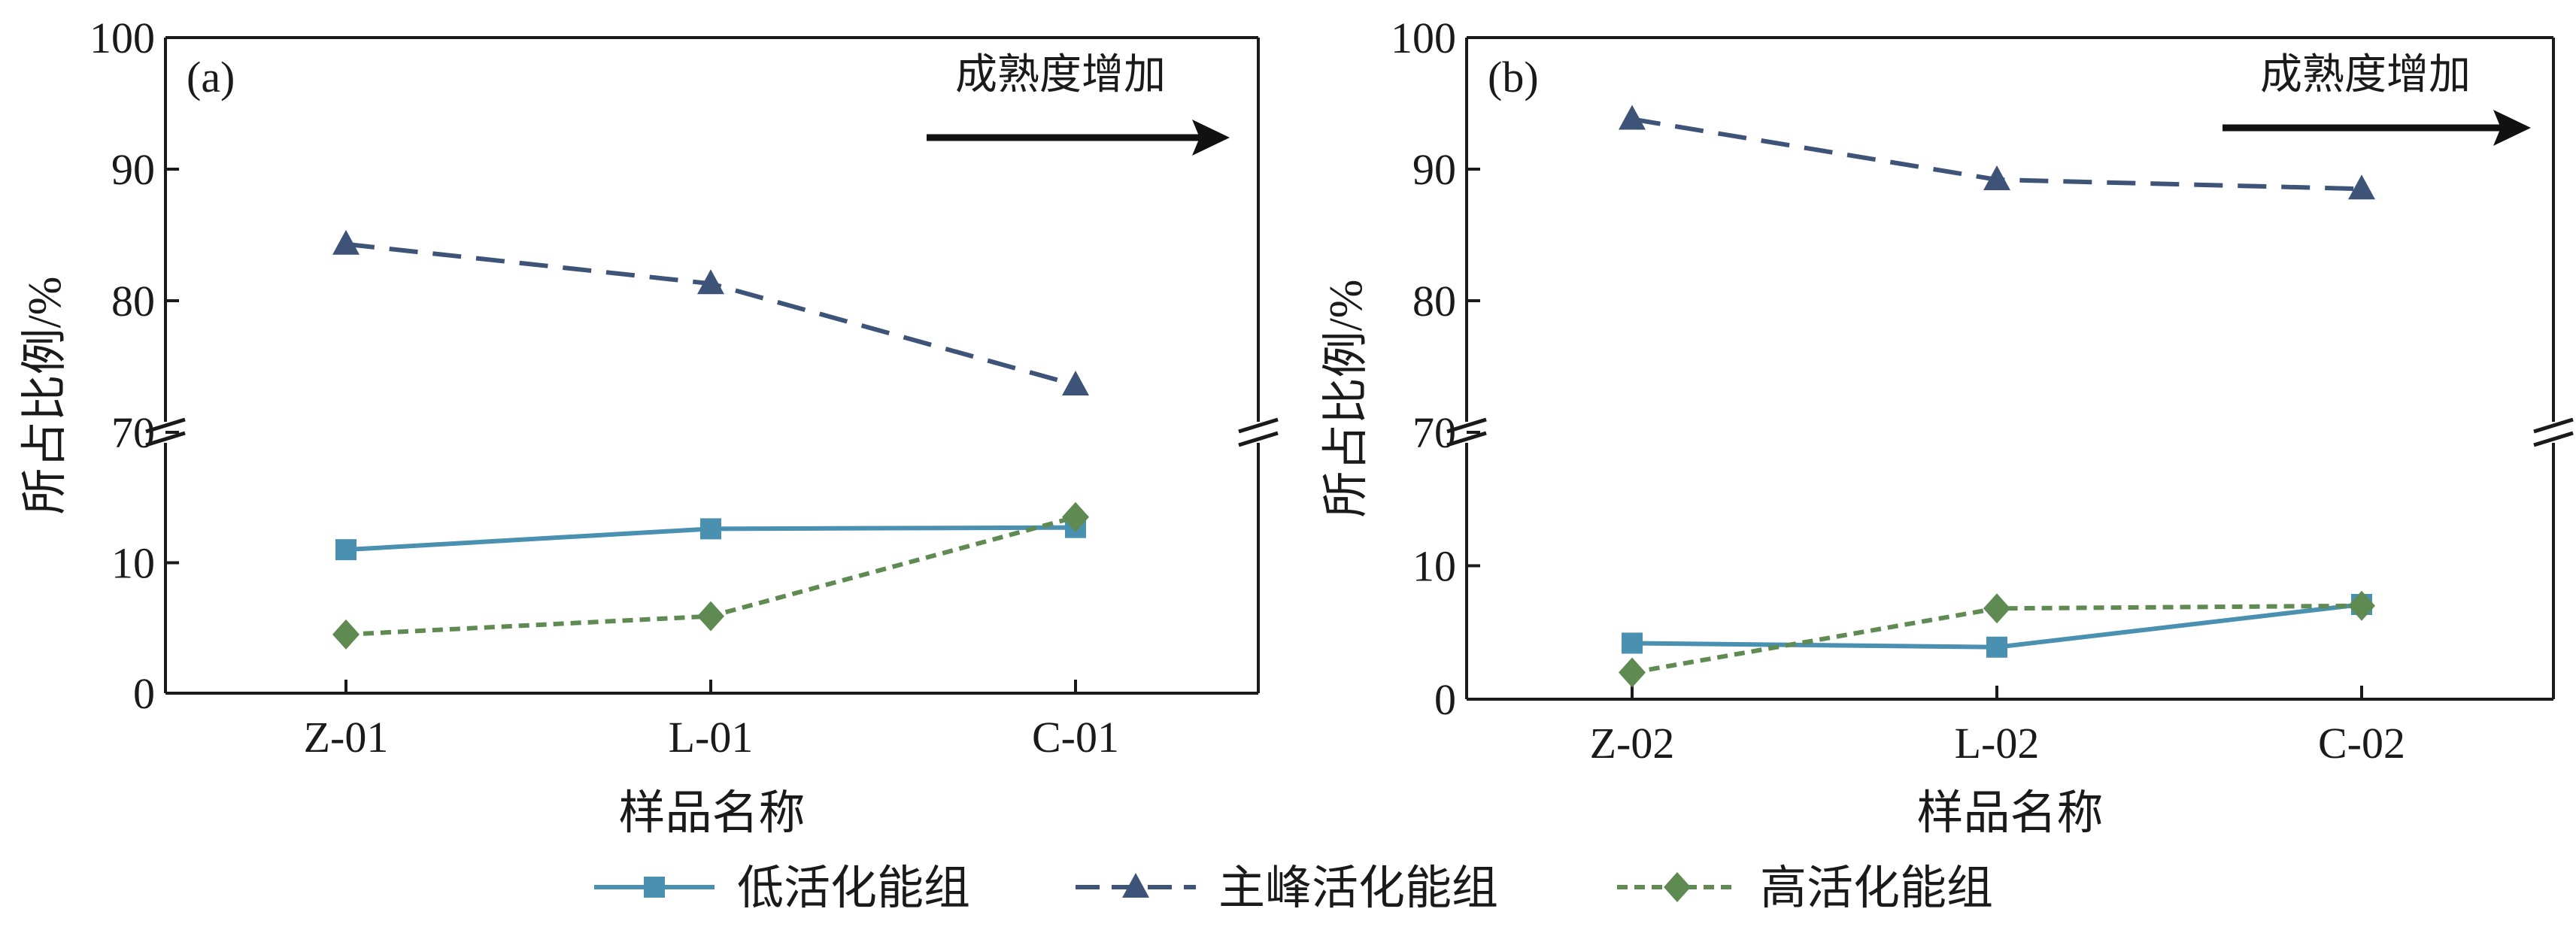  I want to click on legend-label: 主峰活化能组, so click(1358, 888).